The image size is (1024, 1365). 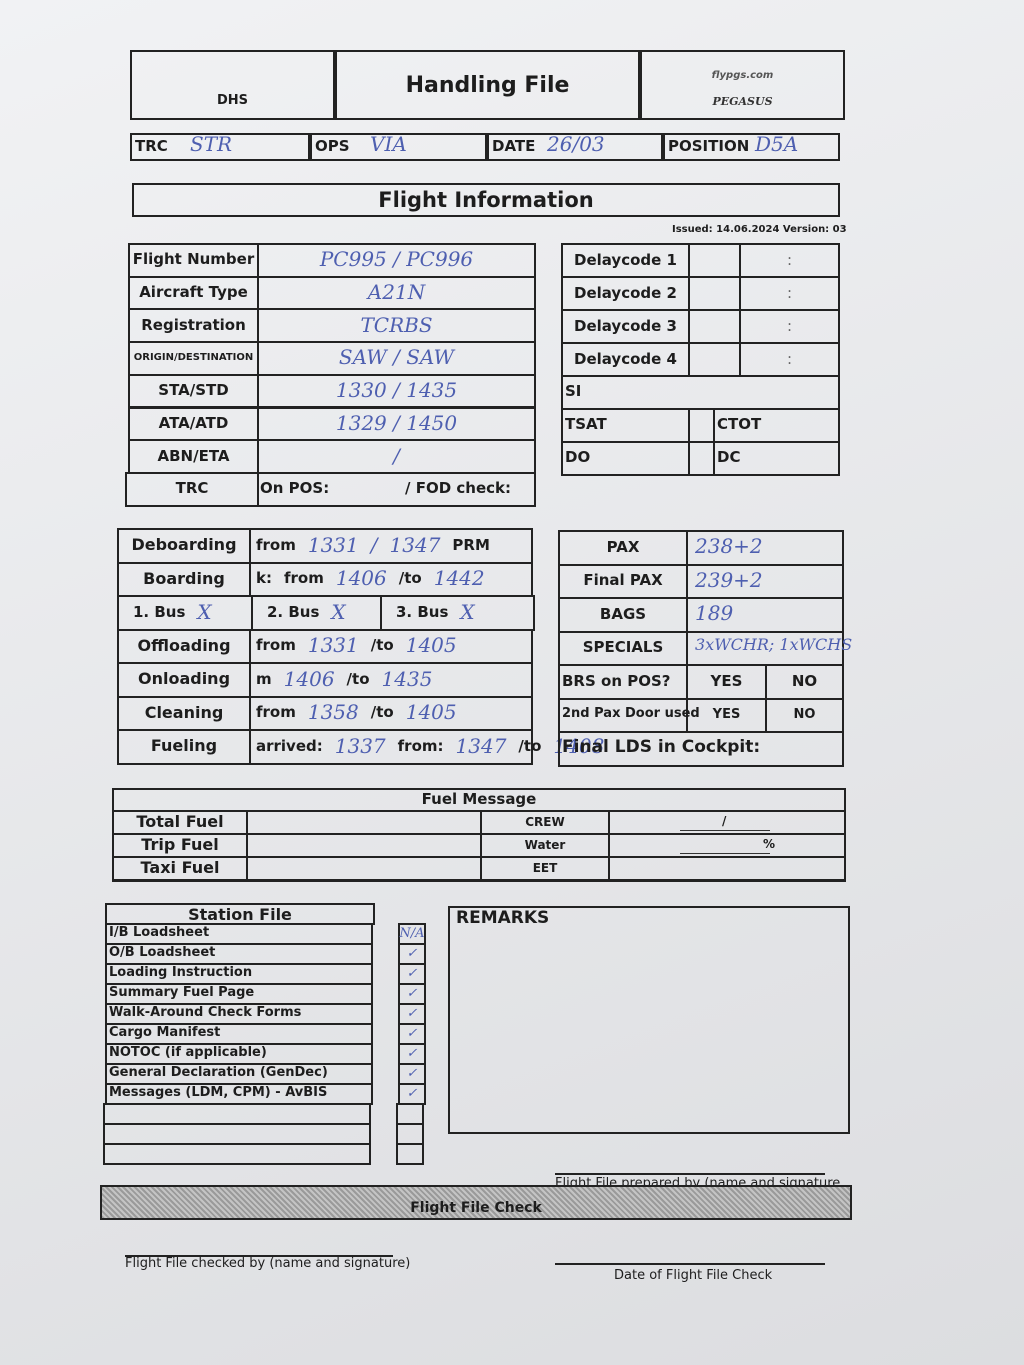 I want to click on ctot-label: CTOT, so click(x=739, y=424).